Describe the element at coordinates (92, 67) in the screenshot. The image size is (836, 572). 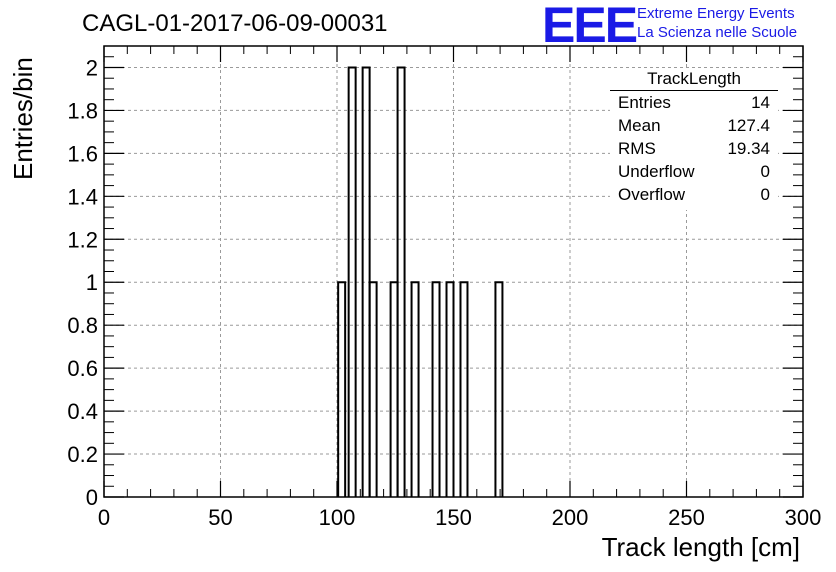
I see `y-tick-label: 2` at that location.